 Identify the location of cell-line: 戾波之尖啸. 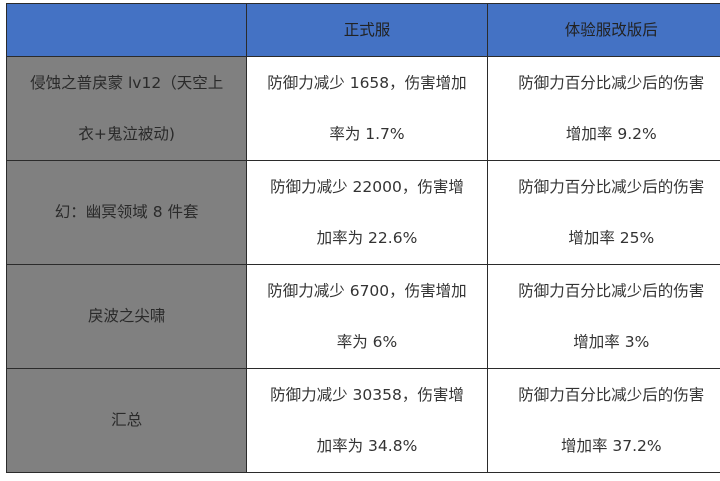
(126, 316).